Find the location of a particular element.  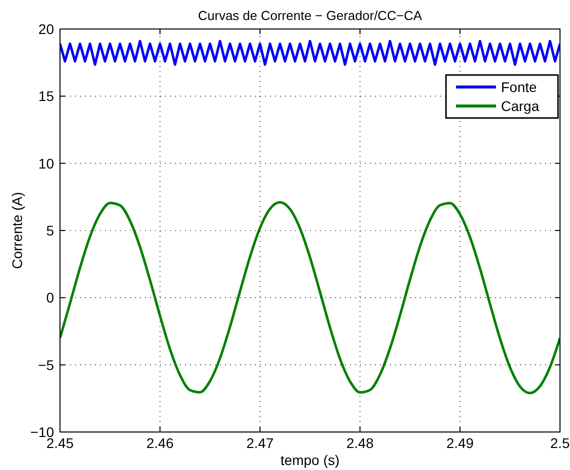

y-tick-label: 10 is located at coordinates (46, 163).